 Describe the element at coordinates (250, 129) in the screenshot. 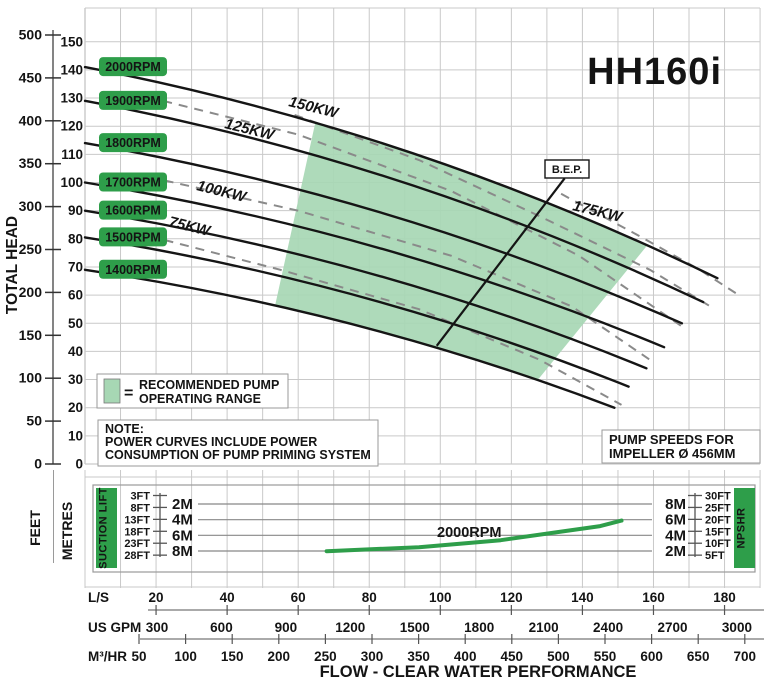

I see `power-curve-label: 125KW` at that location.